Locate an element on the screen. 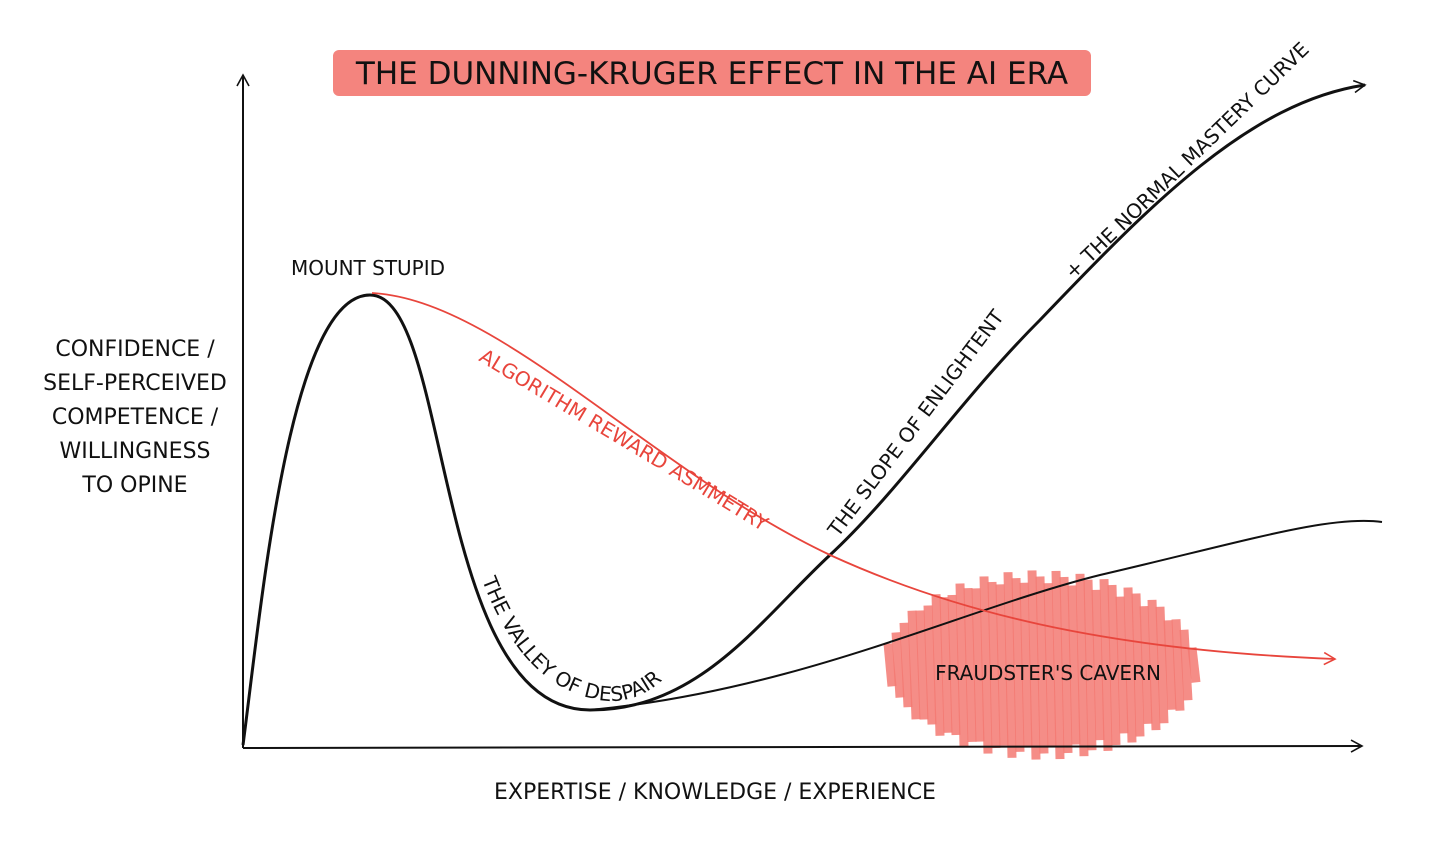 The height and width of the screenshot is (862, 1456). valley-label-path: THE VALLEY OF DESPAIR is located at coordinates (571, 639).